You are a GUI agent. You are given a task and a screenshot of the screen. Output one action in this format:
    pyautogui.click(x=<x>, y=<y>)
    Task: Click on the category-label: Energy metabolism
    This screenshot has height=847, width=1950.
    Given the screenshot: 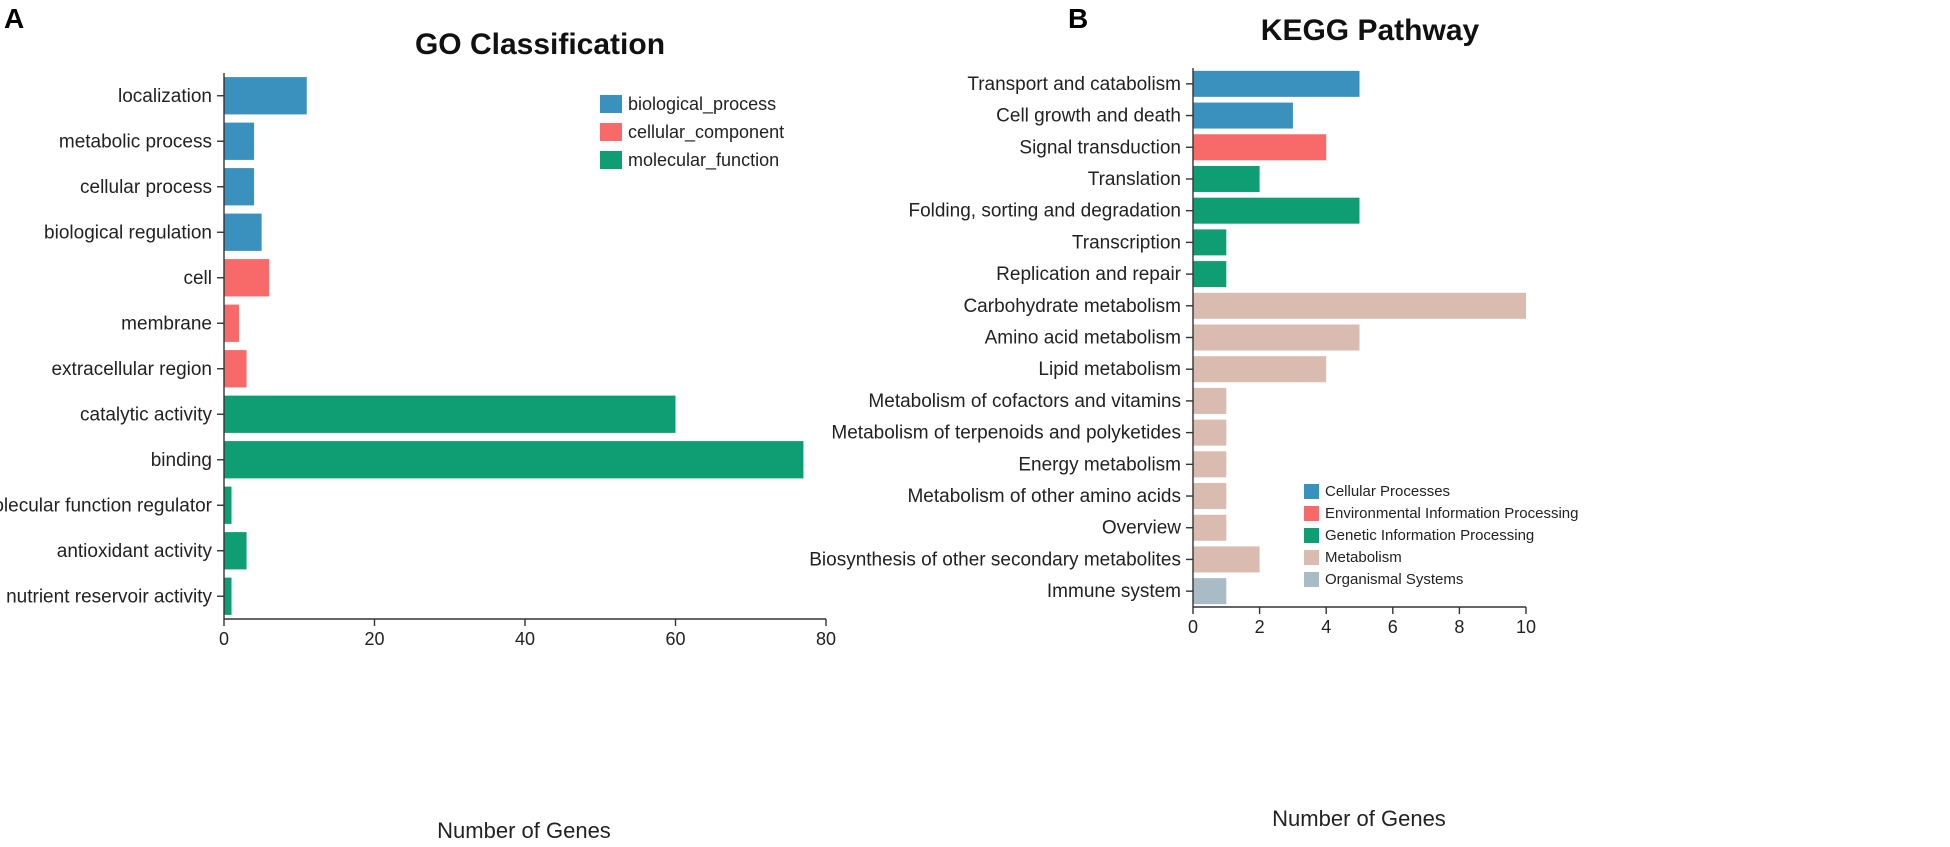 What is the action you would take?
    pyautogui.click(x=1099, y=464)
    